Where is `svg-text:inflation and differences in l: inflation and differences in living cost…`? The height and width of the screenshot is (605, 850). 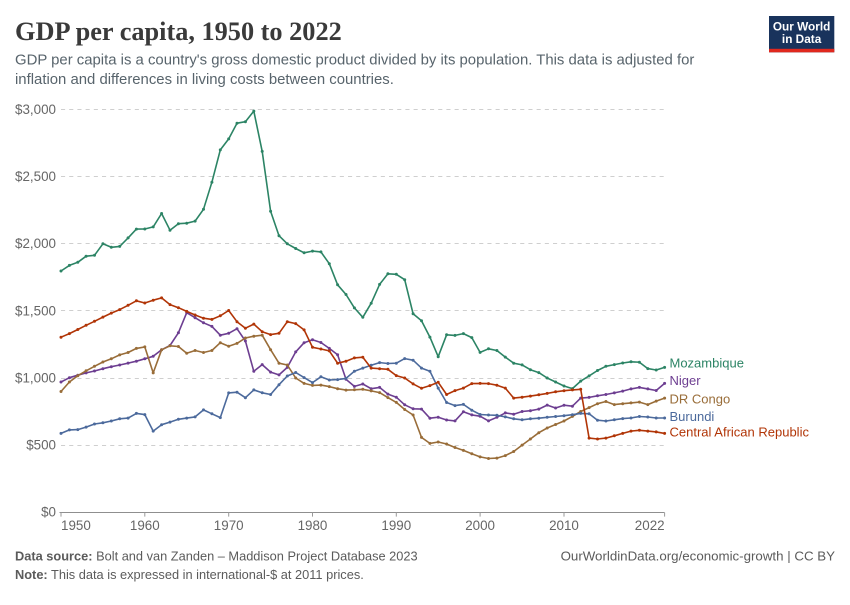 svg-text:inflation and differences in l: inflation and differences in living cost… is located at coordinates (204, 80).